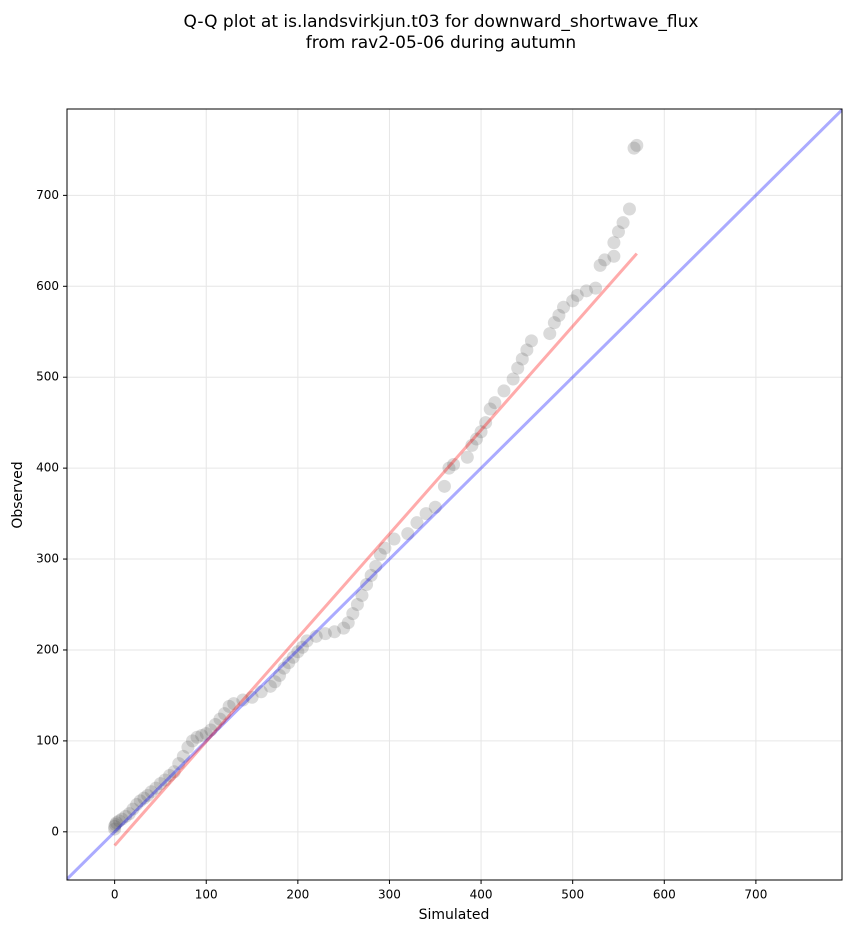  Describe the element at coordinates (55, 831) in the screenshot. I see `y-tick-label: 0` at that location.